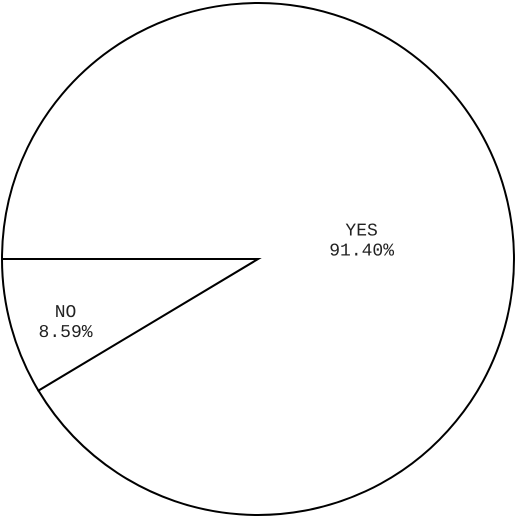 This screenshot has width=516, height=518. What do you see at coordinates (361, 251) in the screenshot?
I see `data-label: 91.40%` at bounding box center [361, 251].